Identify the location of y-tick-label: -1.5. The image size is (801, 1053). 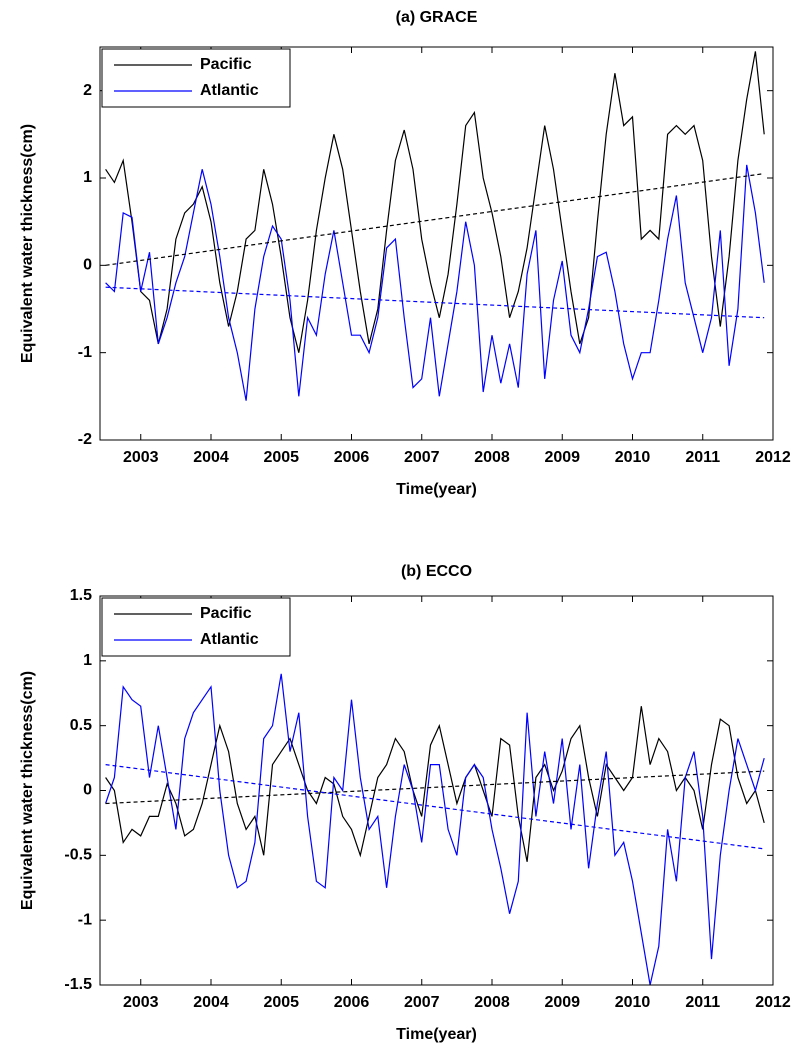
(78, 984).